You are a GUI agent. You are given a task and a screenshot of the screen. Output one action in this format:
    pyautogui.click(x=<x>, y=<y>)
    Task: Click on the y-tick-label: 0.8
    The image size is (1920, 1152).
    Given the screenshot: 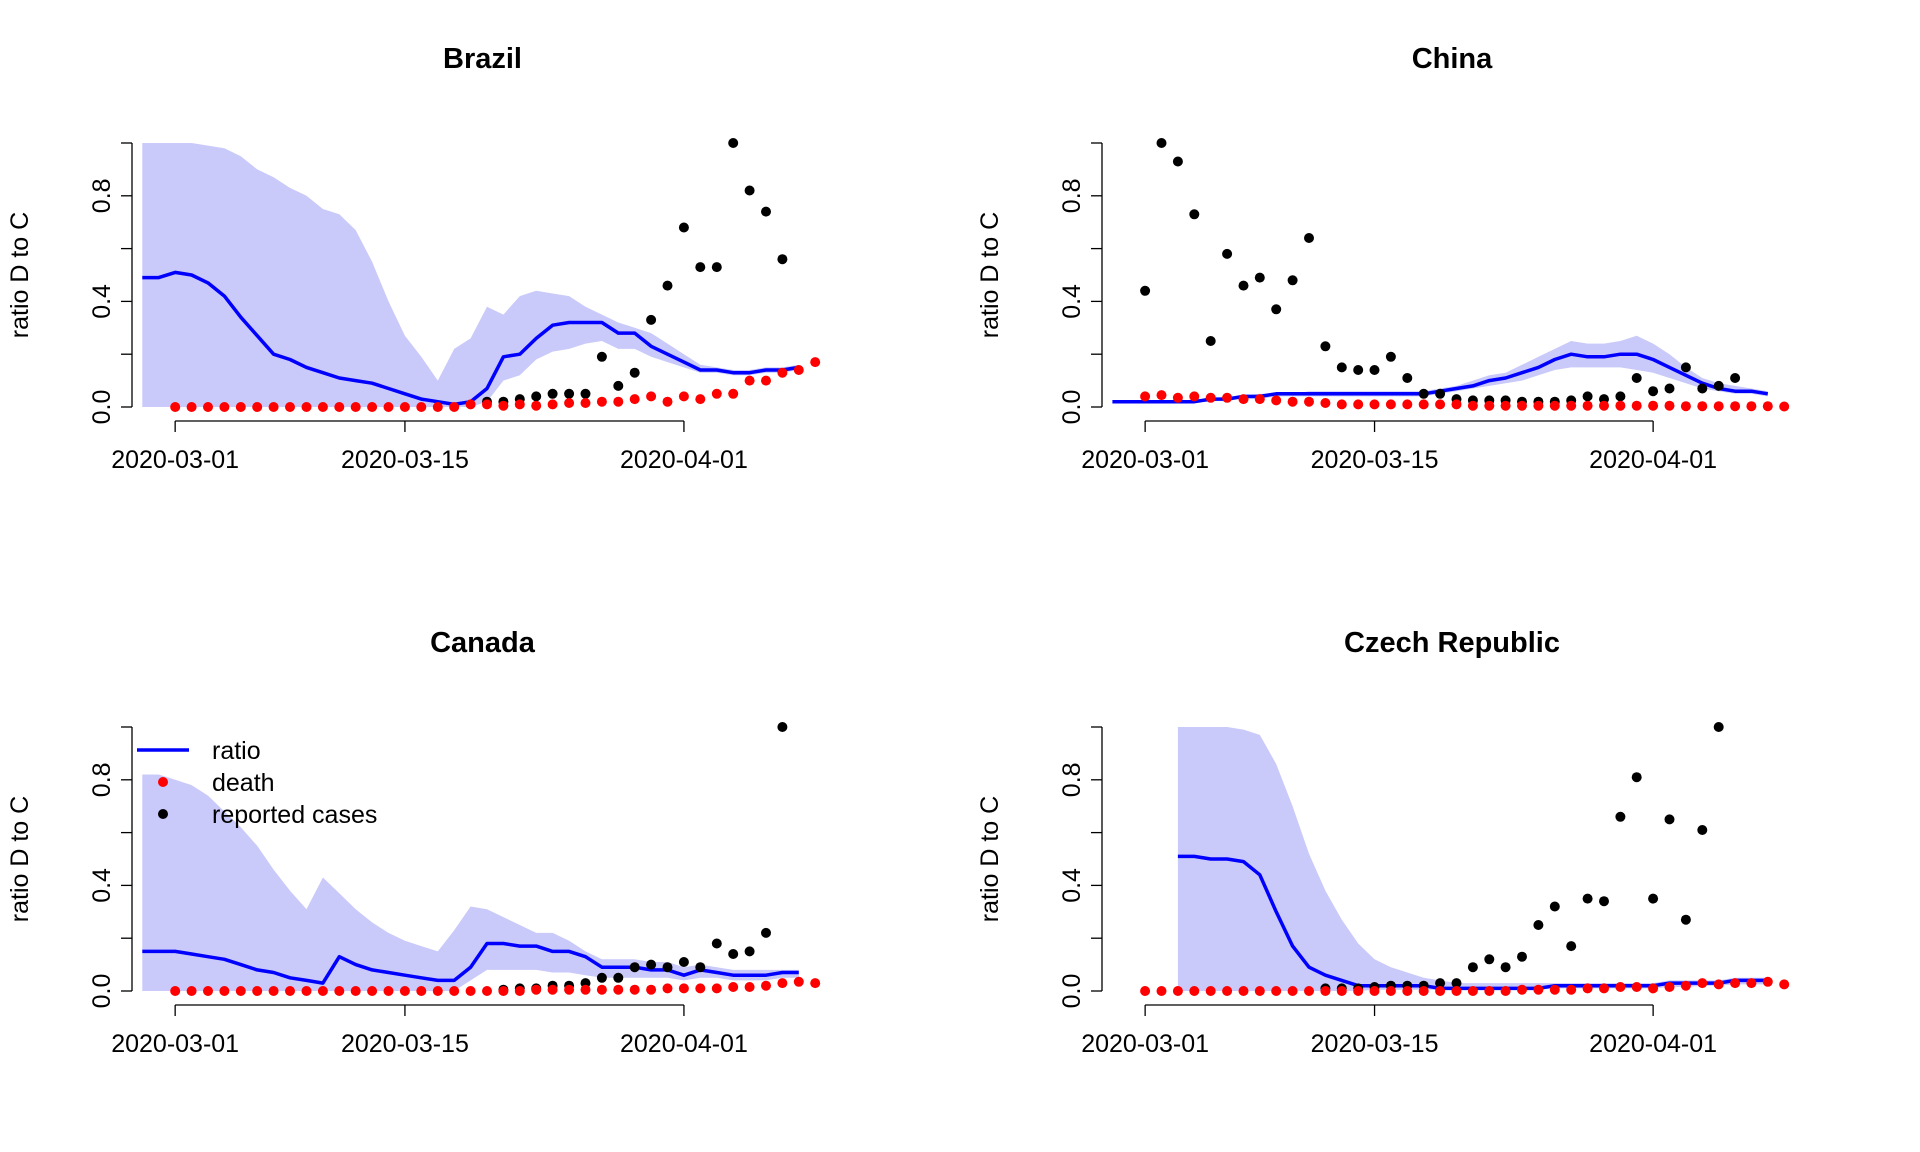 What is the action you would take?
    pyautogui.click(x=102, y=779)
    